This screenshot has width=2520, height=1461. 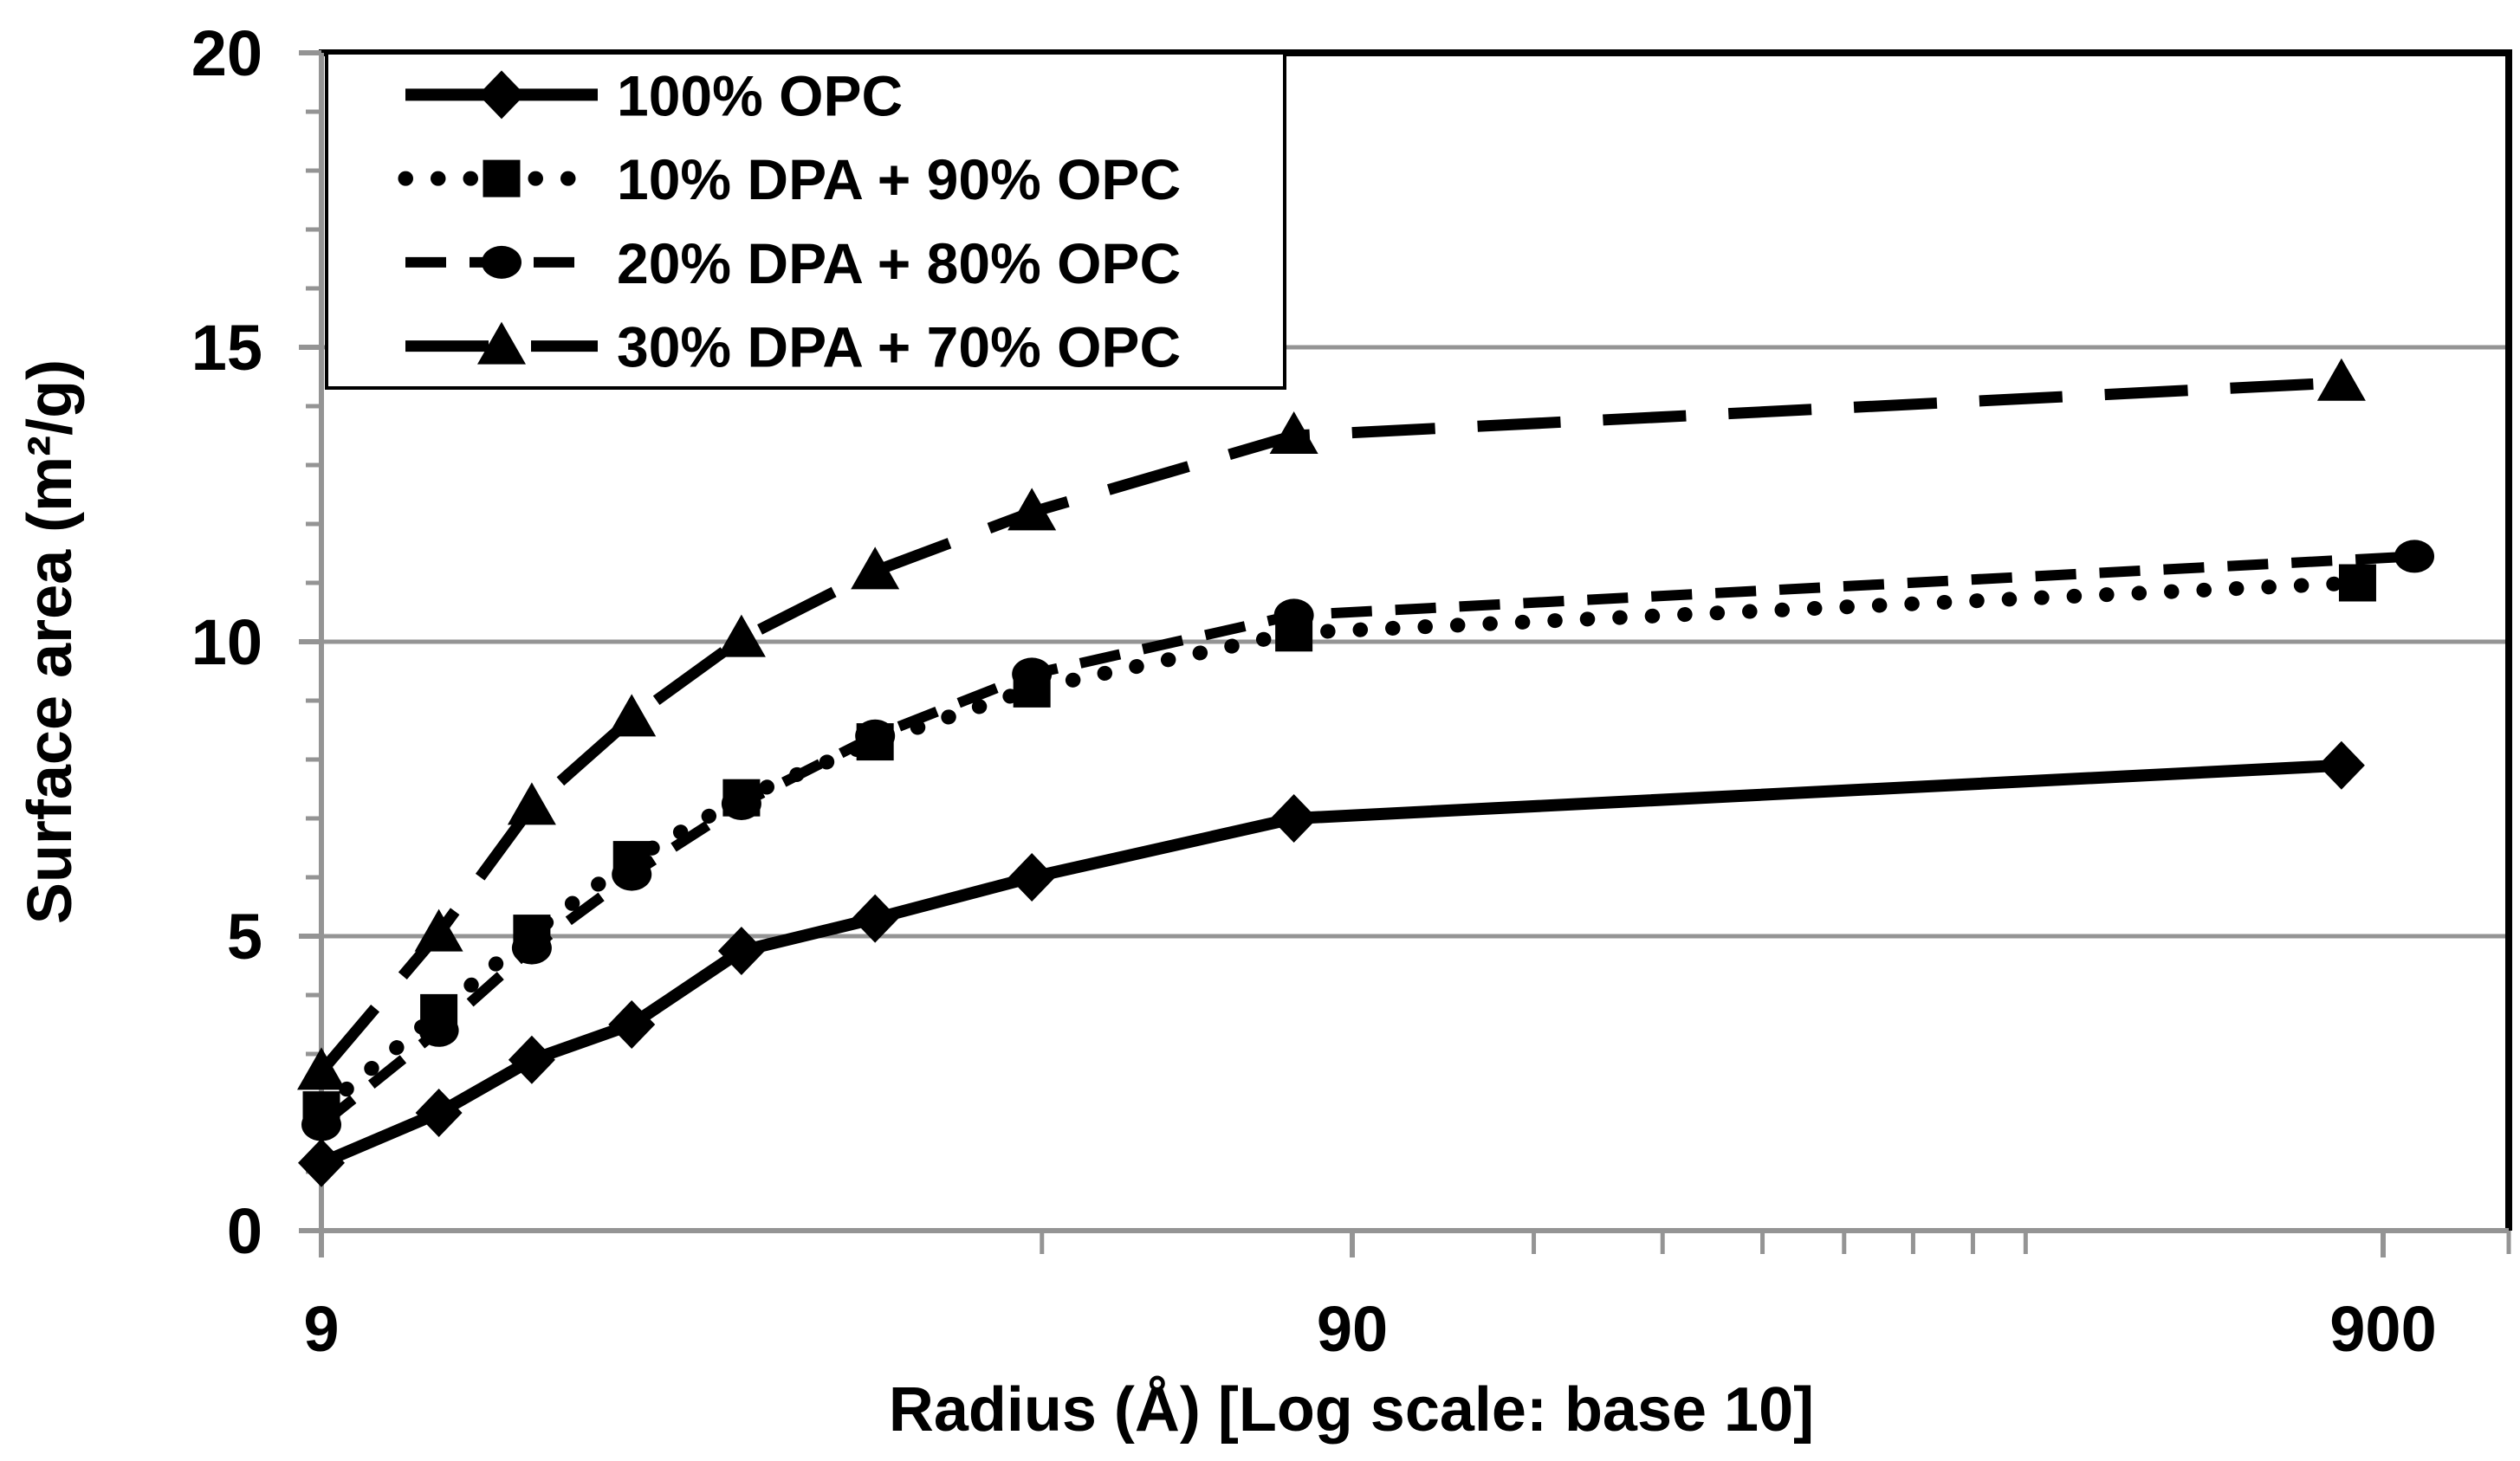 I want to click on y-tick-label-5: 5, so click(x=244, y=937).